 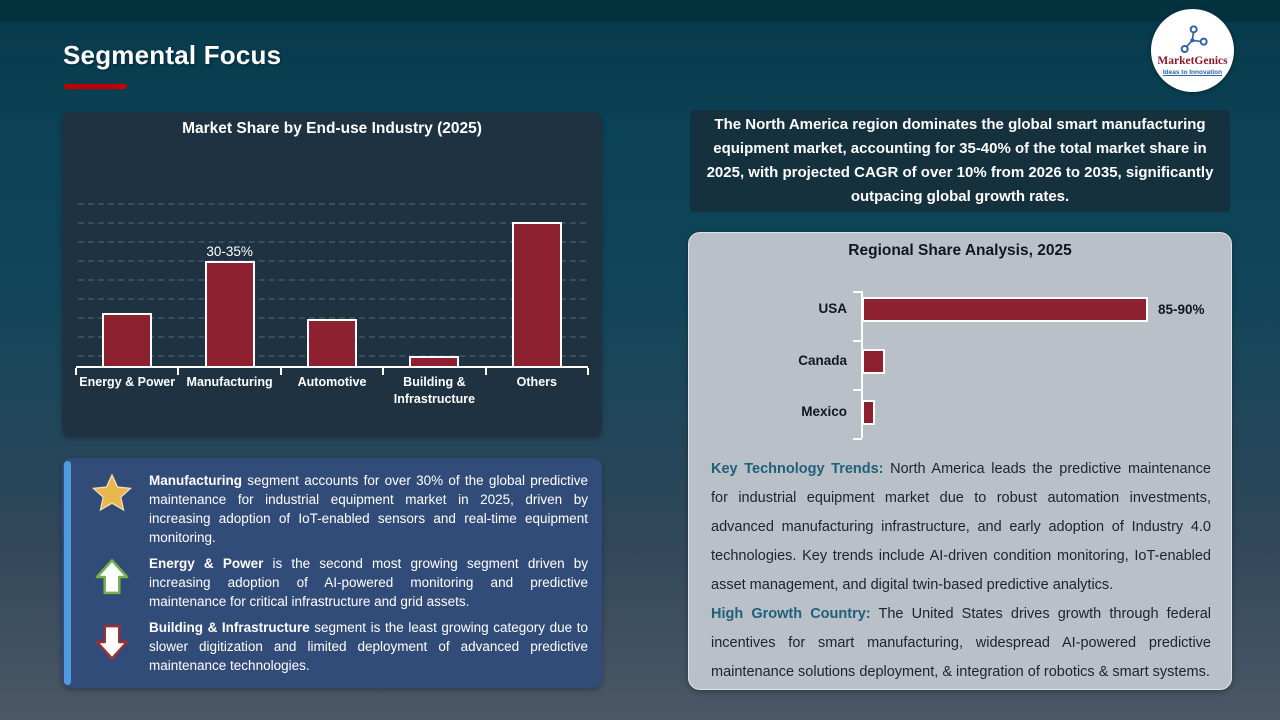 I want to click on bar-data-label: 85-90%, so click(x=1181, y=309).